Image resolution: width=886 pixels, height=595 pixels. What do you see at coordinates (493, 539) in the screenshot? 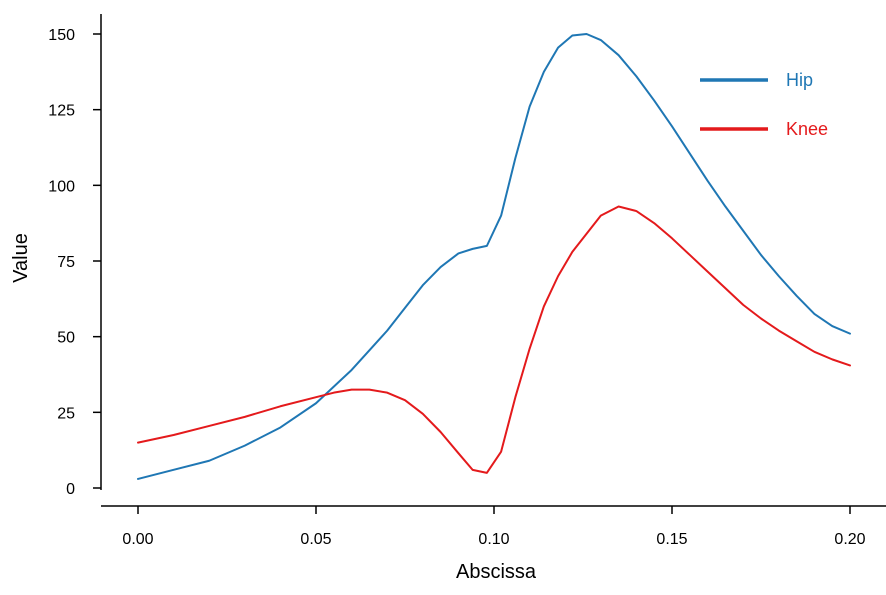
I see `x-tick-label: 0.10` at bounding box center [493, 539].